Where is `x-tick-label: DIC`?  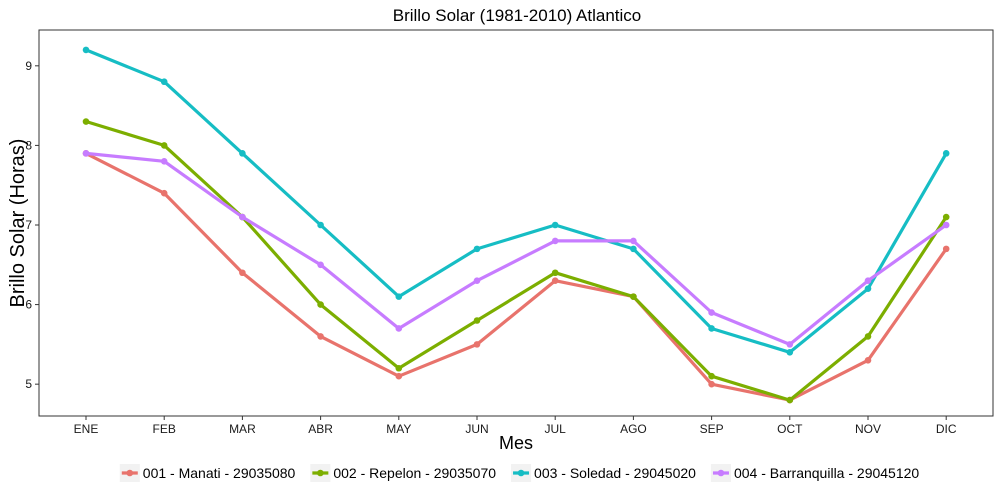 x-tick-label: DIC is located at coordinates (946, 429).